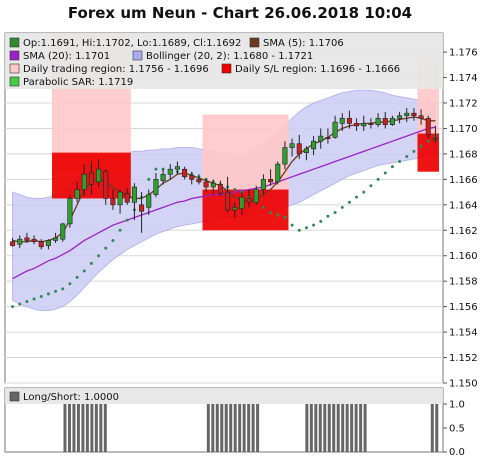  Describe the element at coordinates (463, 154) in the screenshot. I see `price-tick-label: 1.168` at that location.